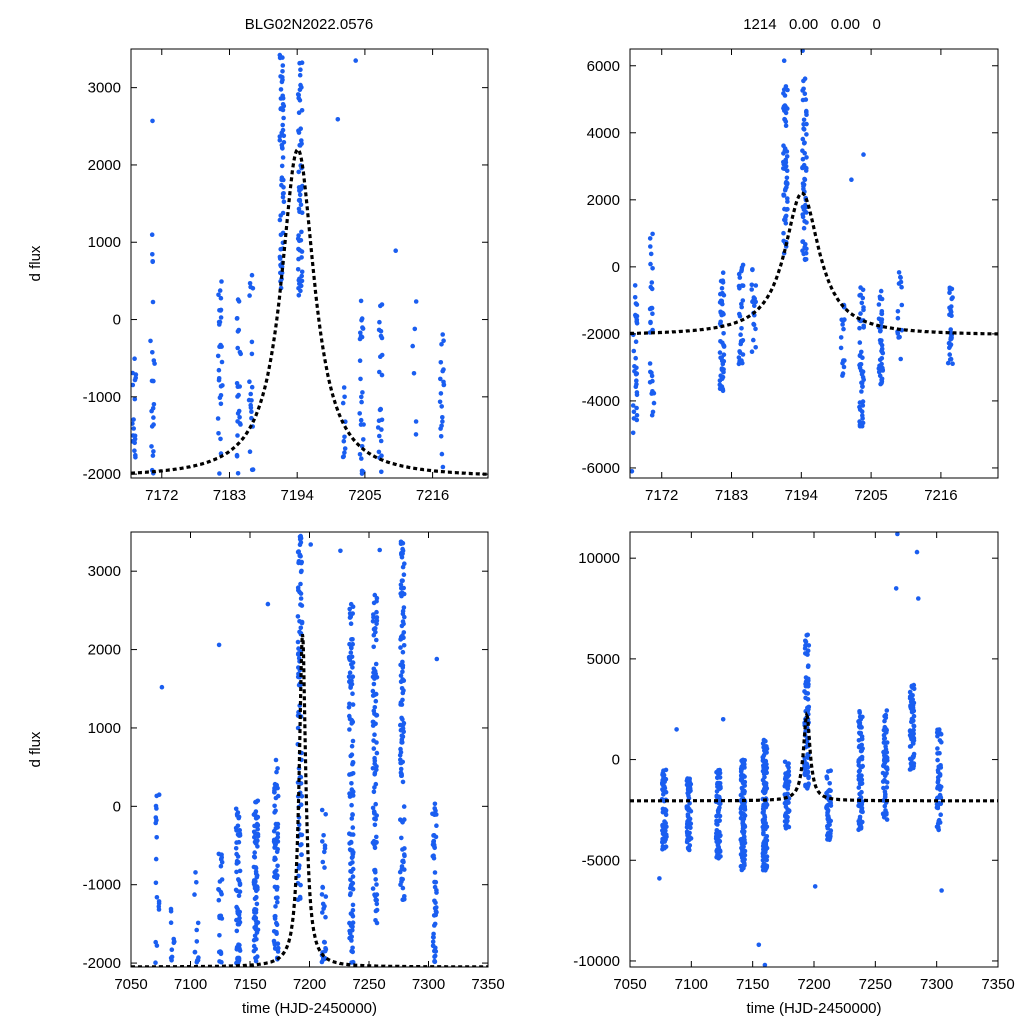 This screenshot has height=1024, width=1024. Describe the element at coordinates (661, 495) in the screenshot. I see `x-tick-label: 7172` at that location.